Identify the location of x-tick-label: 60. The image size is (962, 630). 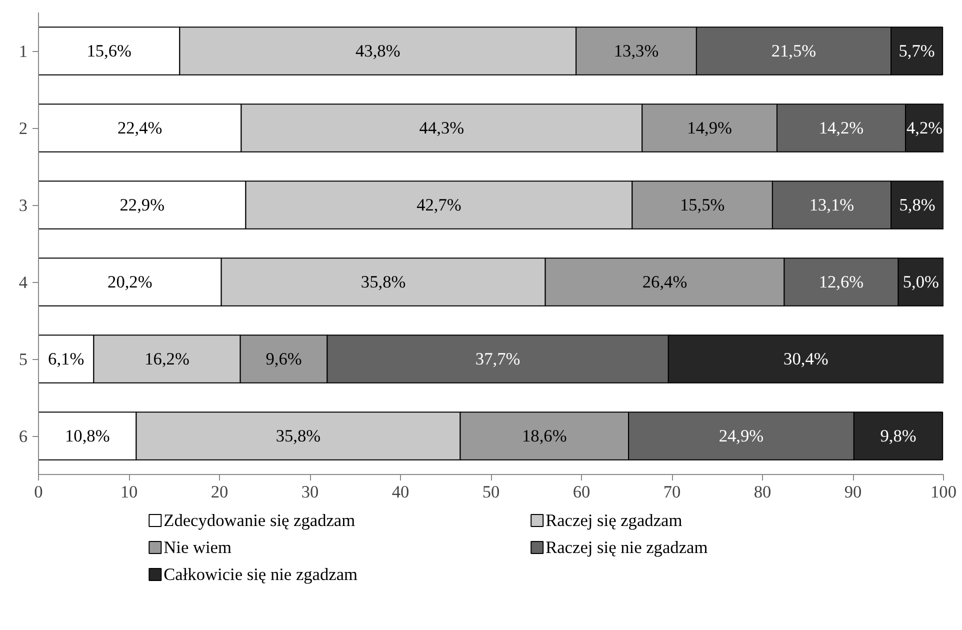
(581, 492).